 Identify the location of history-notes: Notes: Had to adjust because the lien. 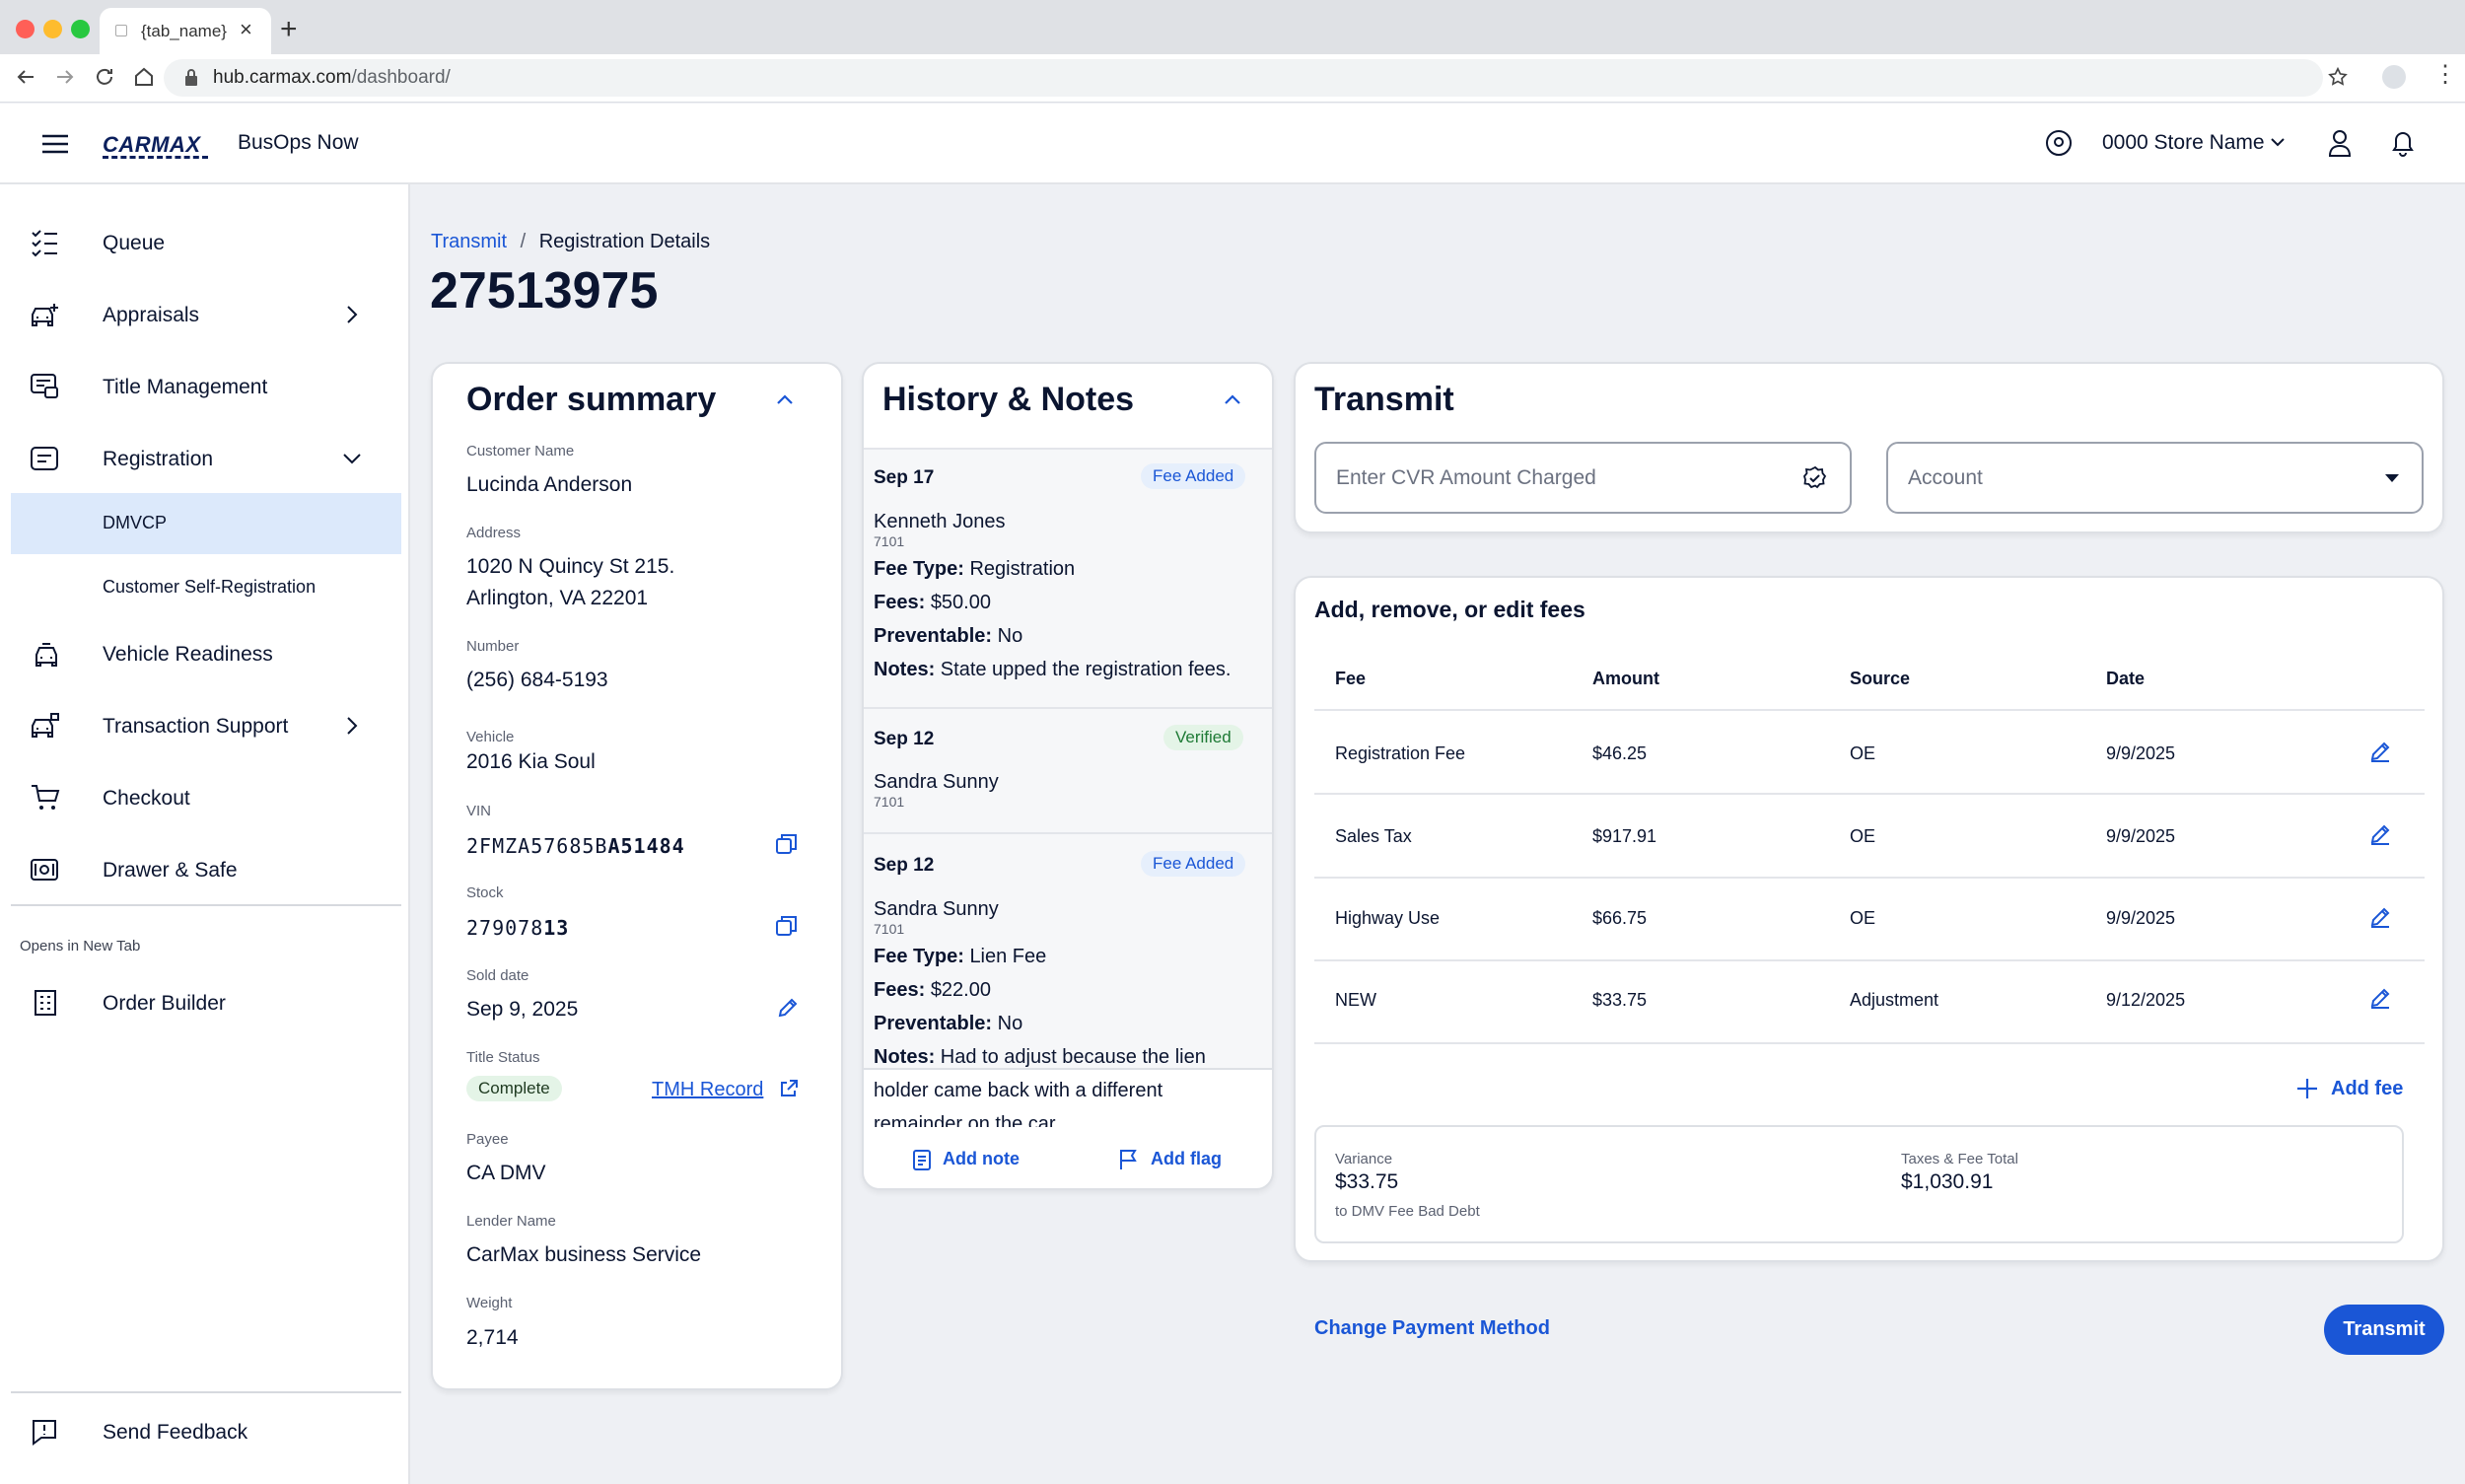
(1040, 1057).